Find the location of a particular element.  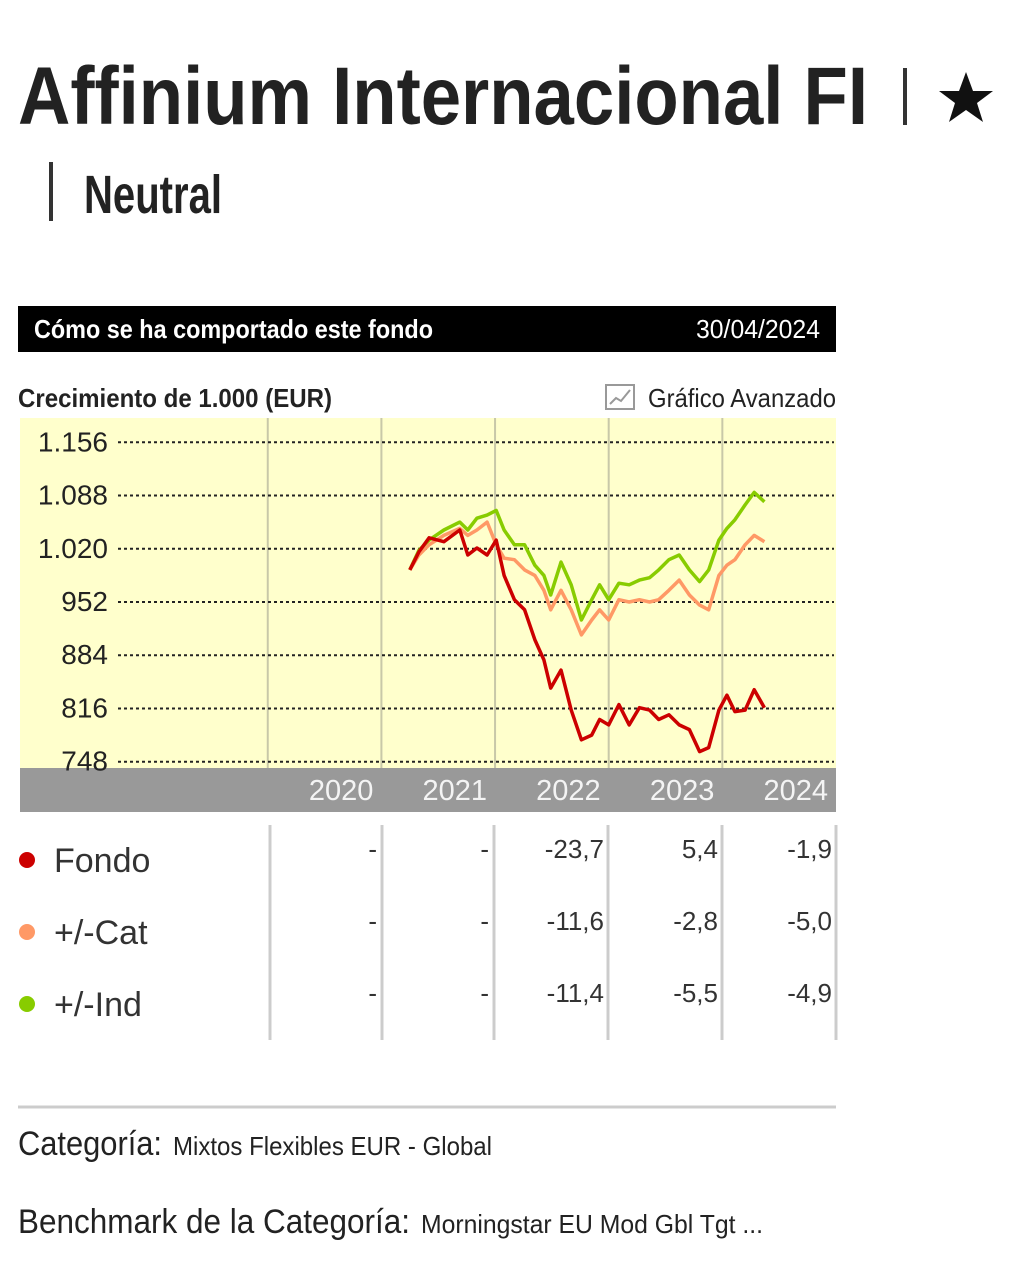

x-tick-label: 2021 is located at coordinates (455, 791).